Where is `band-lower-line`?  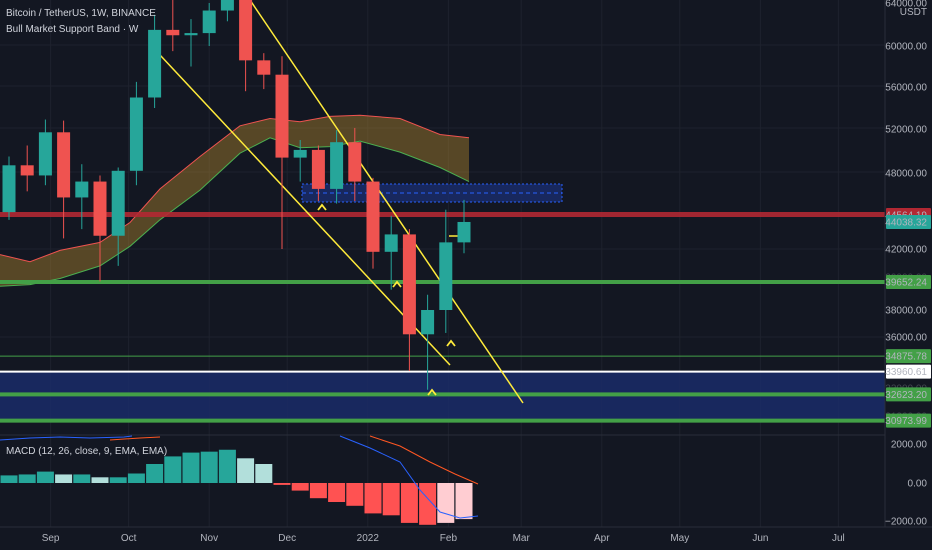
band-lower-line is located at coordinates (235, 212).